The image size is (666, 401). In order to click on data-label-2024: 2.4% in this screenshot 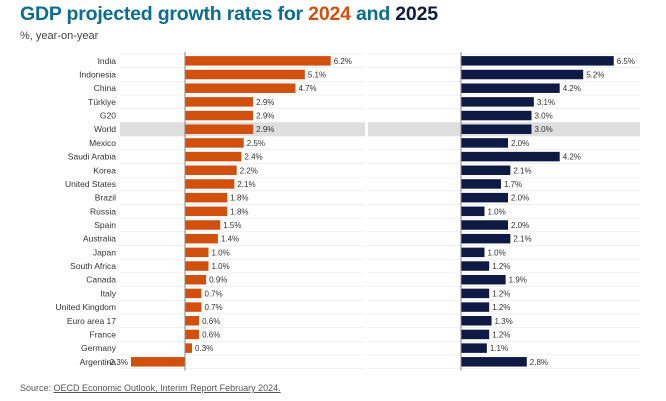, I will do `click(253, 157)`.